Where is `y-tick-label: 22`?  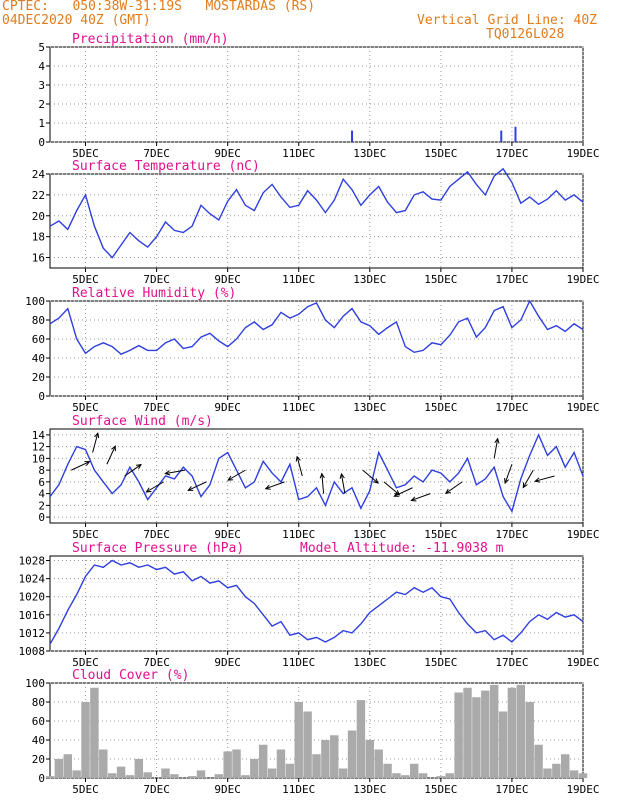 y-tick-label: 22 is located at coordinates (38, 195).